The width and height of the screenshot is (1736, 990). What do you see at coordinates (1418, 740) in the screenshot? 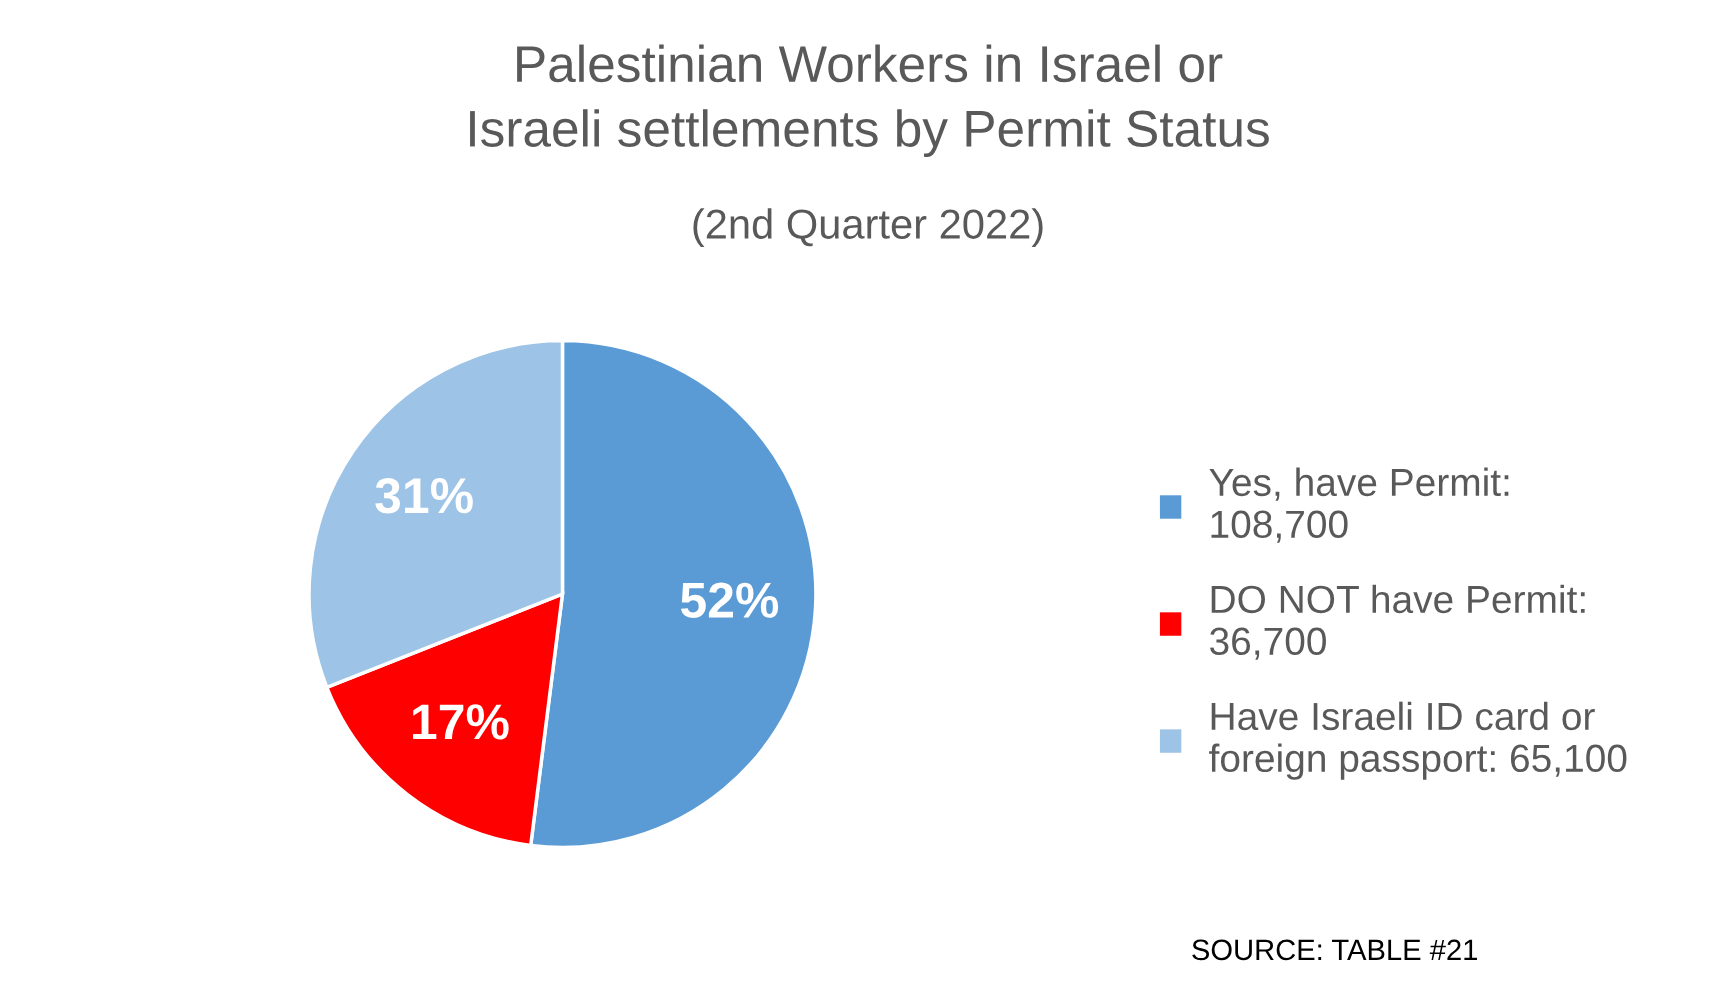
I see `legend-label: Have Israeli ID card or foreign passport: 65,100` at bounding box center [1418, 740].